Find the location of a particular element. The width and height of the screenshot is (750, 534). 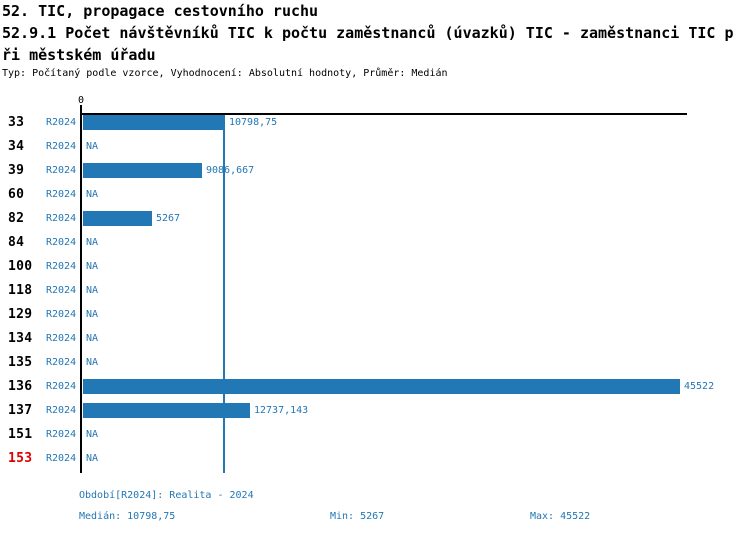

bar-value-label: 9086,667 is located at coordinates (230, 170).